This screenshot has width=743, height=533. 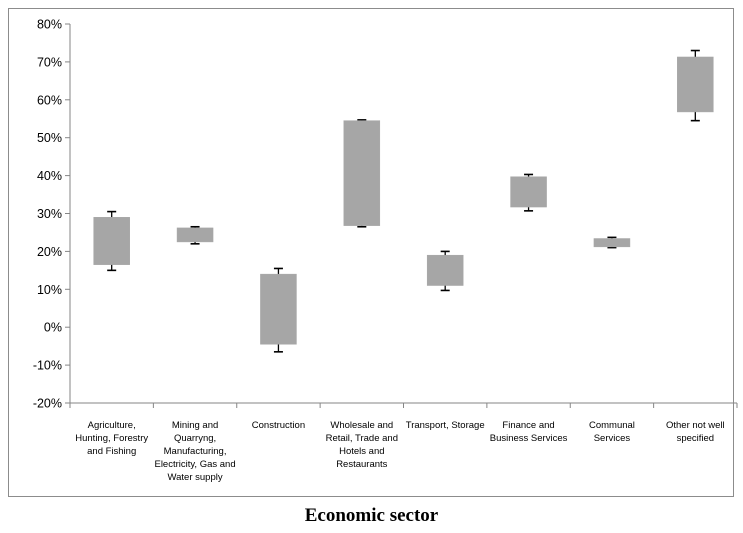 What do you see at coordinates (53, 328) in the screenshot?
I see `y-tick-label: 0%` at bounding box center [53, 328].